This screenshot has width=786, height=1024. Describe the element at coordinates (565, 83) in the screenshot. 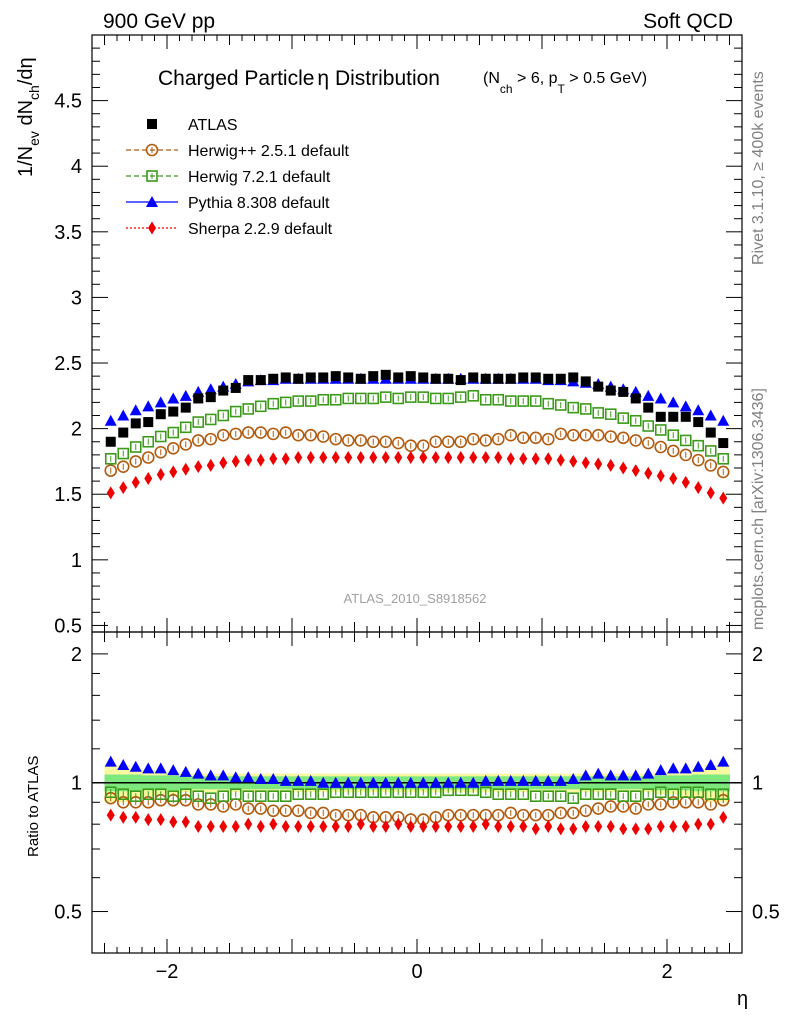

I see `title-cuts: (Nch > 6, pT > 0.5 GeV)` at that location.